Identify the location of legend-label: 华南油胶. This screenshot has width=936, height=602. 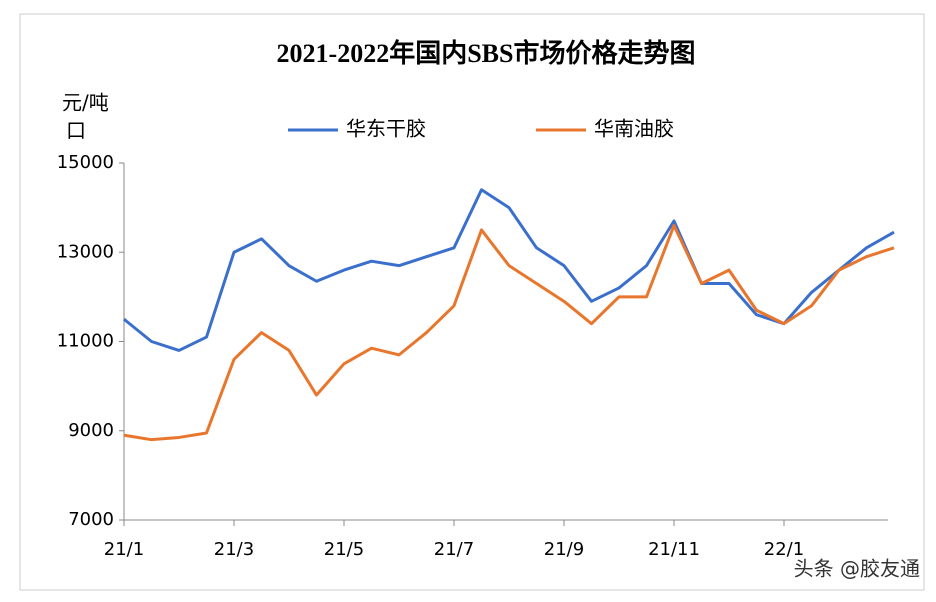
(634, 129).